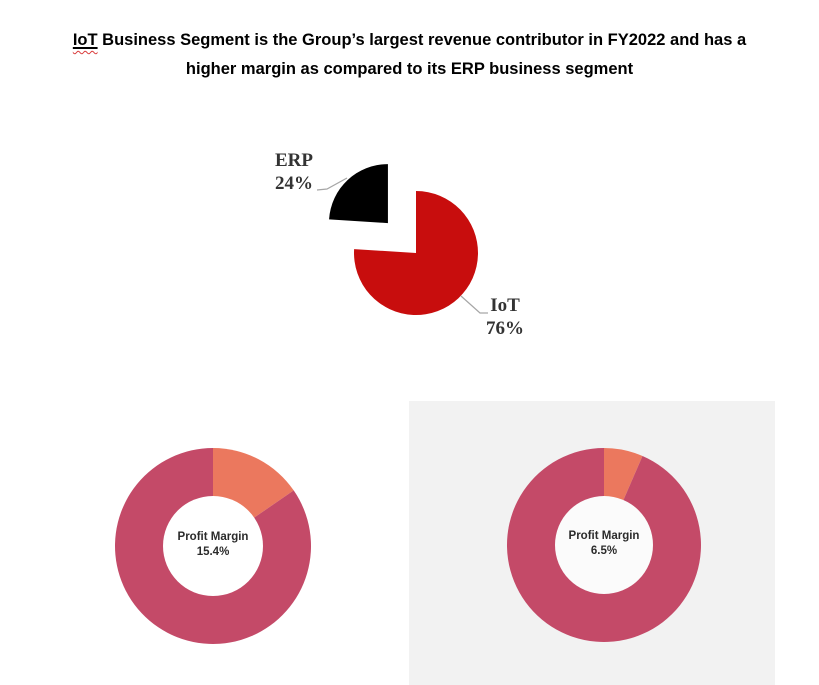 Image resolution: width=819 pixels, height=685 pixels. What do you see at coordinates (415, 253) in the screenshot?
I see `pie-slice-iot` at bounding box center [415, 253].